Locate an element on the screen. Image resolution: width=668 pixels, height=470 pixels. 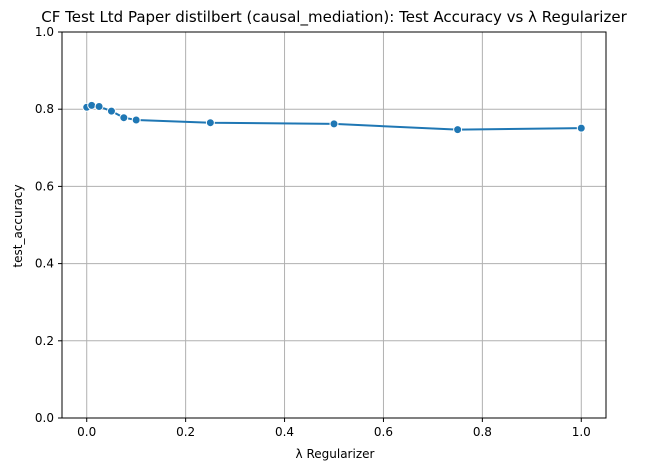
x-tick-label: 0.4 is located at coordinates (284, 432).